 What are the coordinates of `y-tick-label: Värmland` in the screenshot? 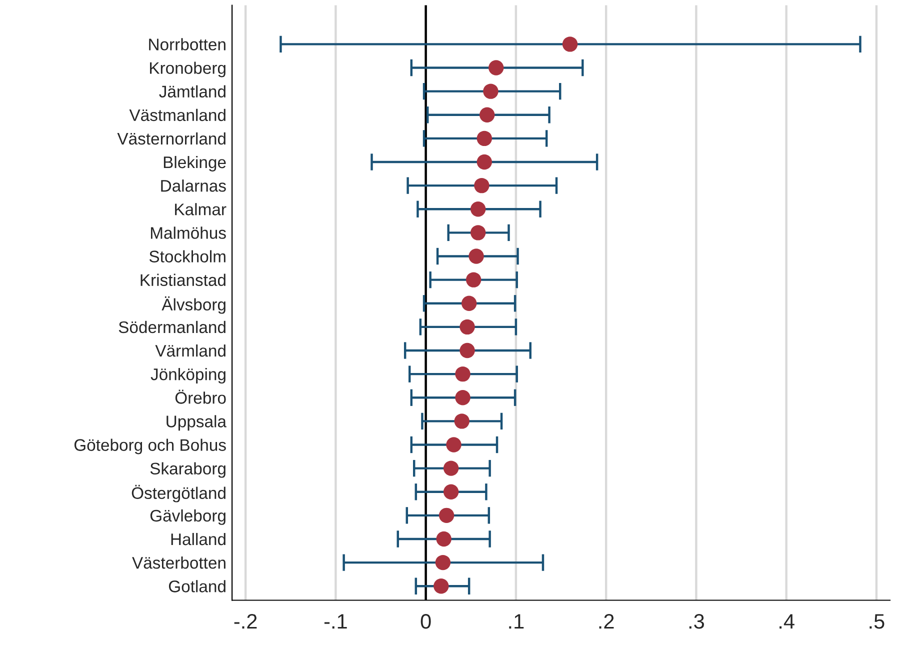 It's located at (190, 350).